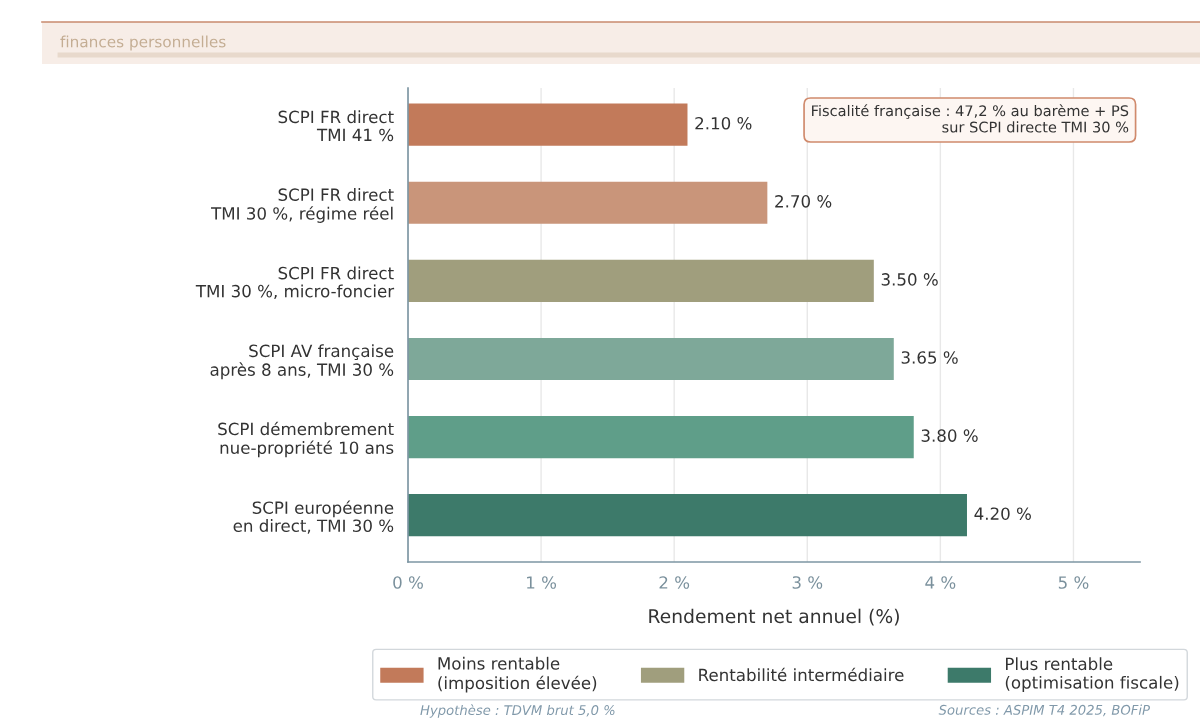 The height and width of the screenshot is (721, 1200). I want to click on x-tick-label: 0 %, so click(408, 582).